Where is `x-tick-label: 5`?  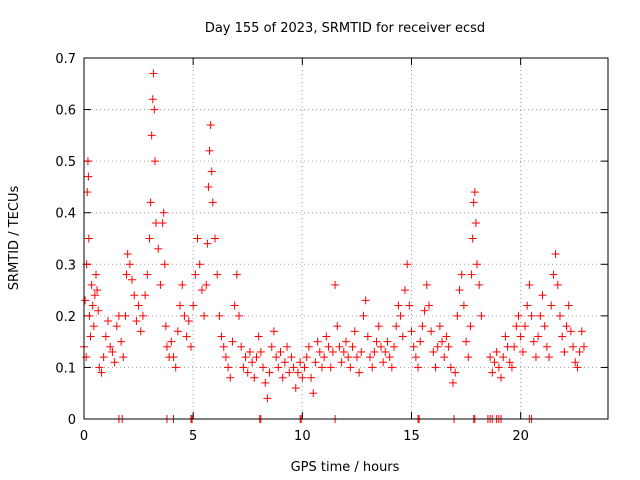 x-tick-label: 5 is located at coordinates (193, 436).